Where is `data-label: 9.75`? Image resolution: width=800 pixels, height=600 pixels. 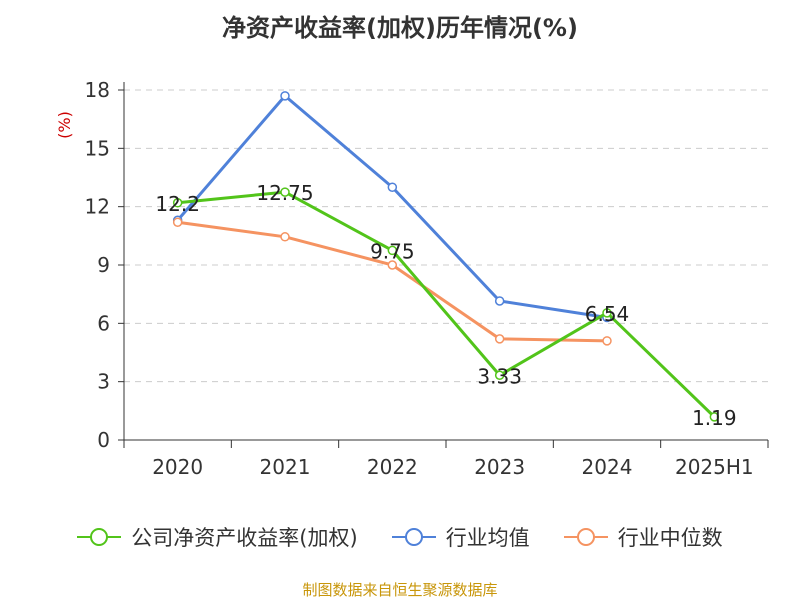
data-label: 9.75 is located at coordinates (392, 251).